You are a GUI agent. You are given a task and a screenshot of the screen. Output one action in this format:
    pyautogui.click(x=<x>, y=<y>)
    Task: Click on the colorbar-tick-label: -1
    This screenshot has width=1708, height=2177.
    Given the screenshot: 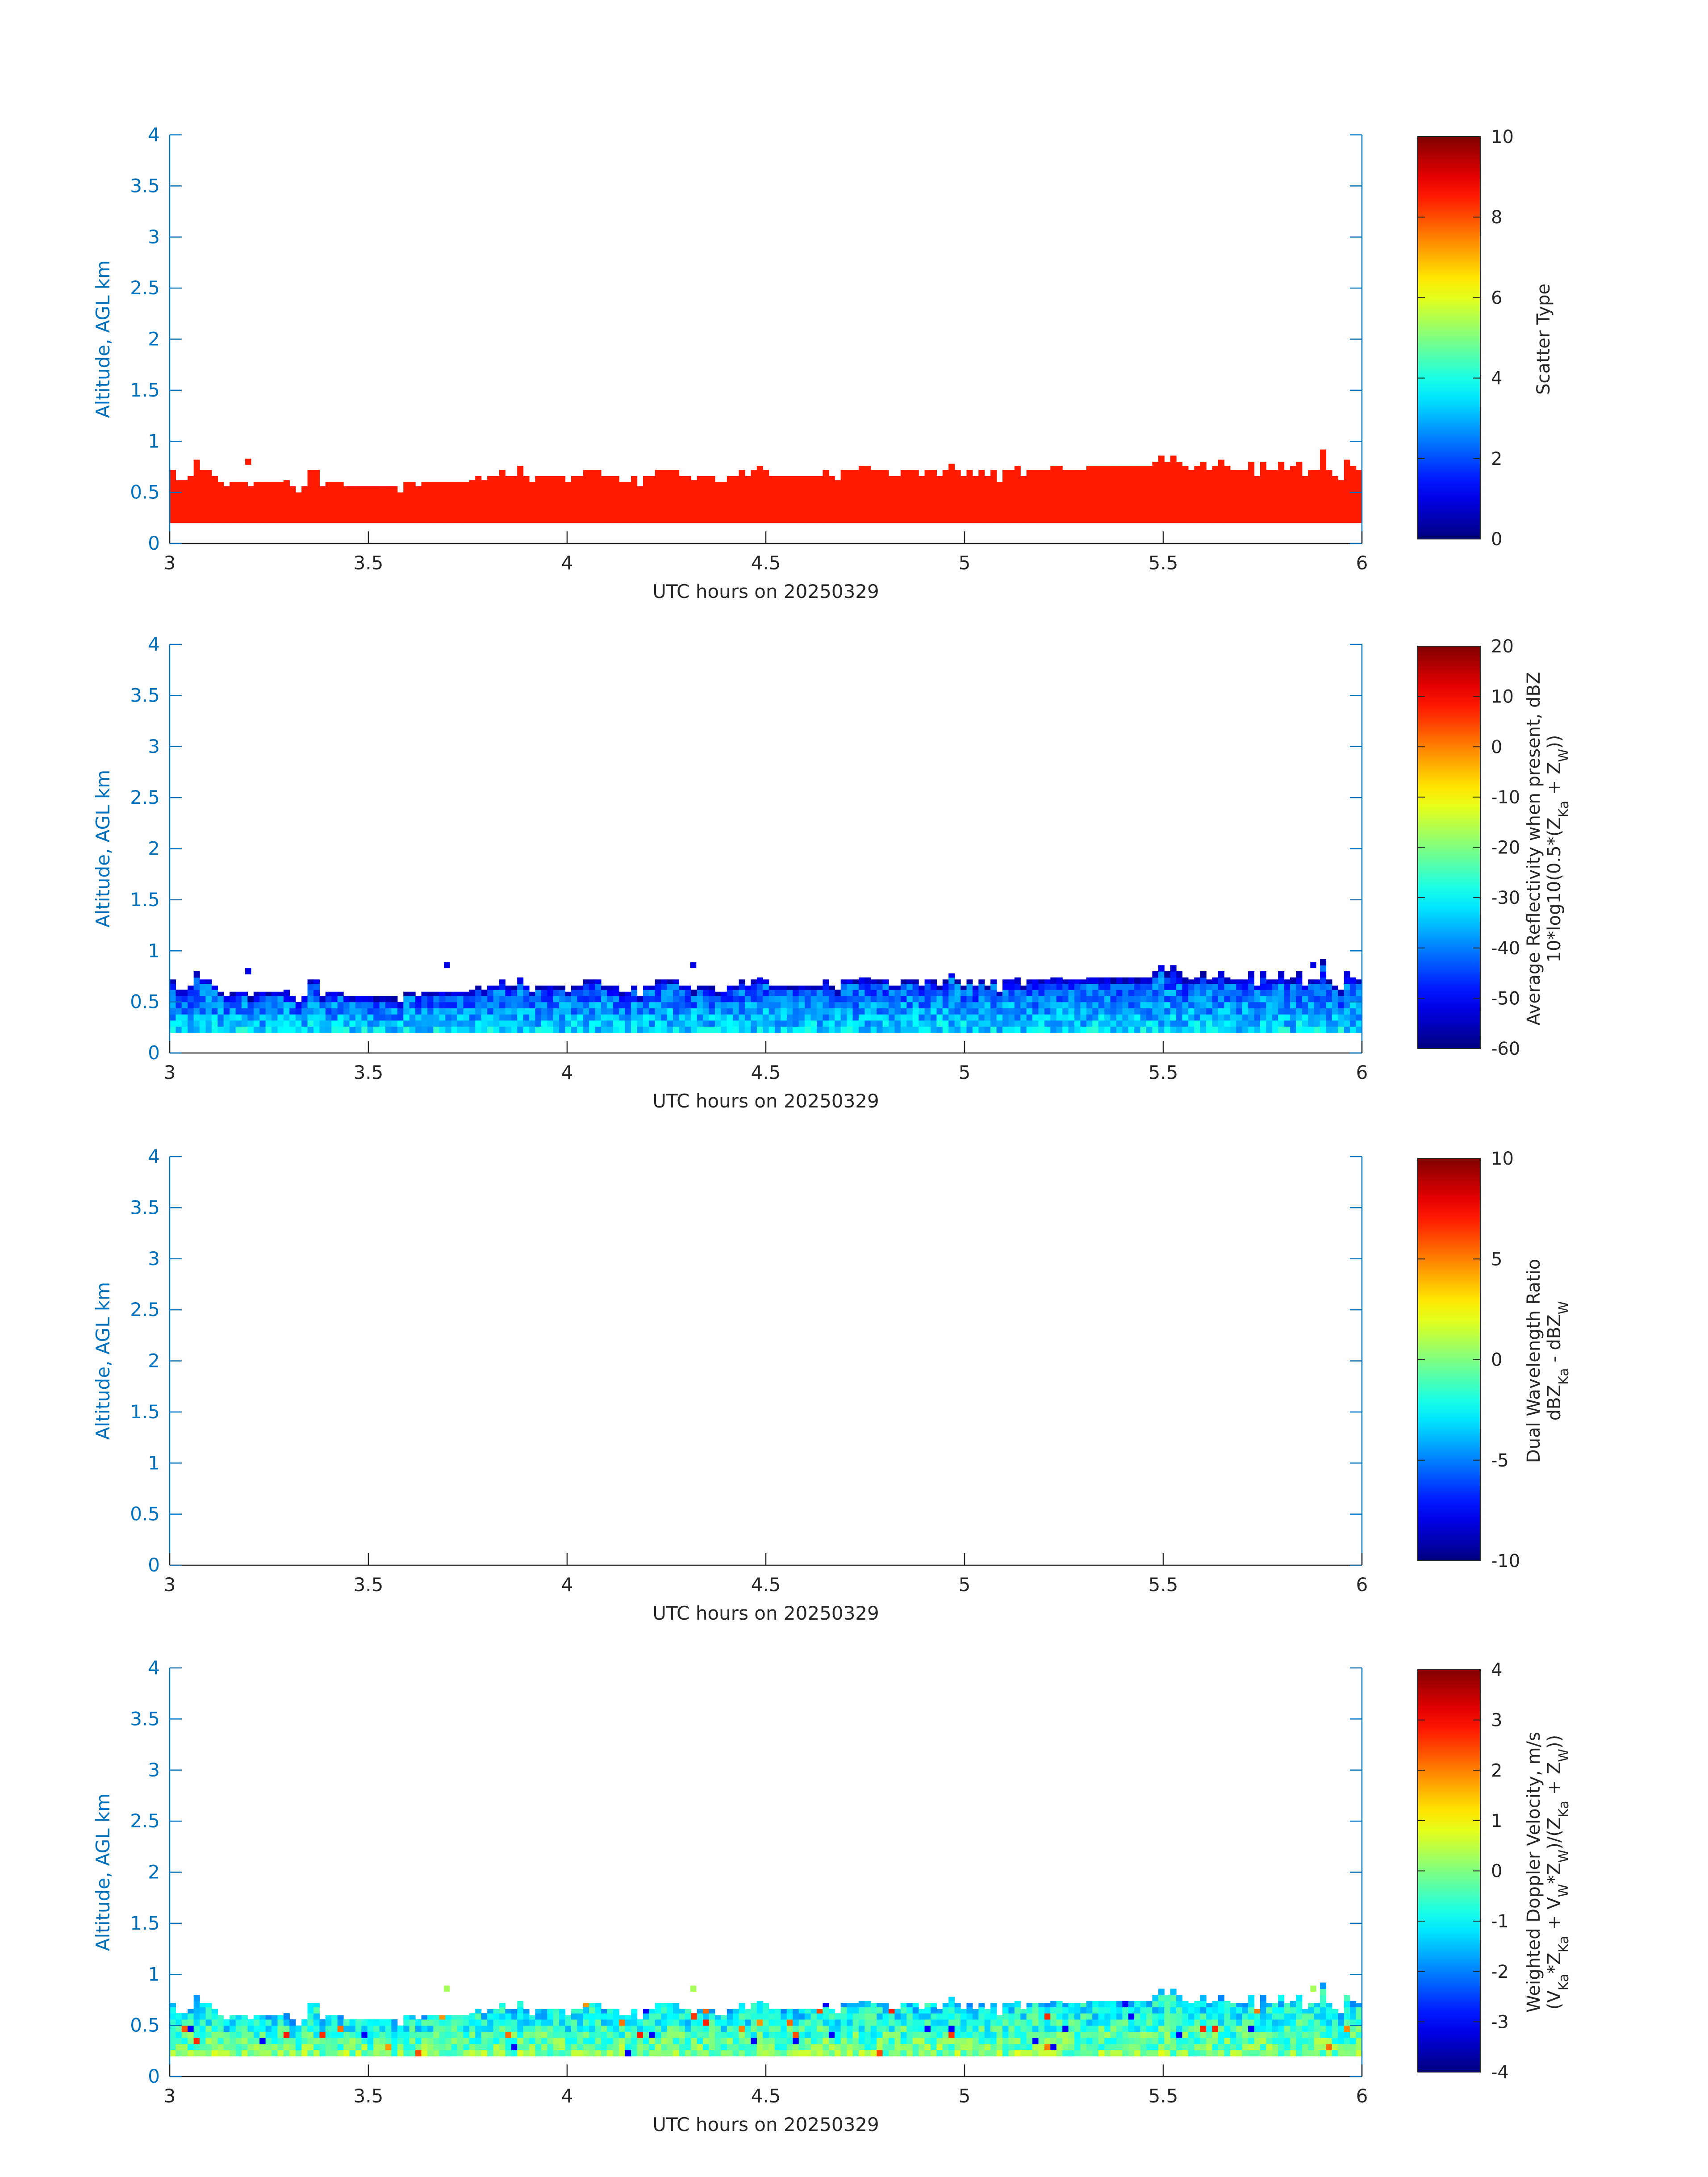 What is the action you would take?
    pyautogui.click(x=1500, y=1921)
    